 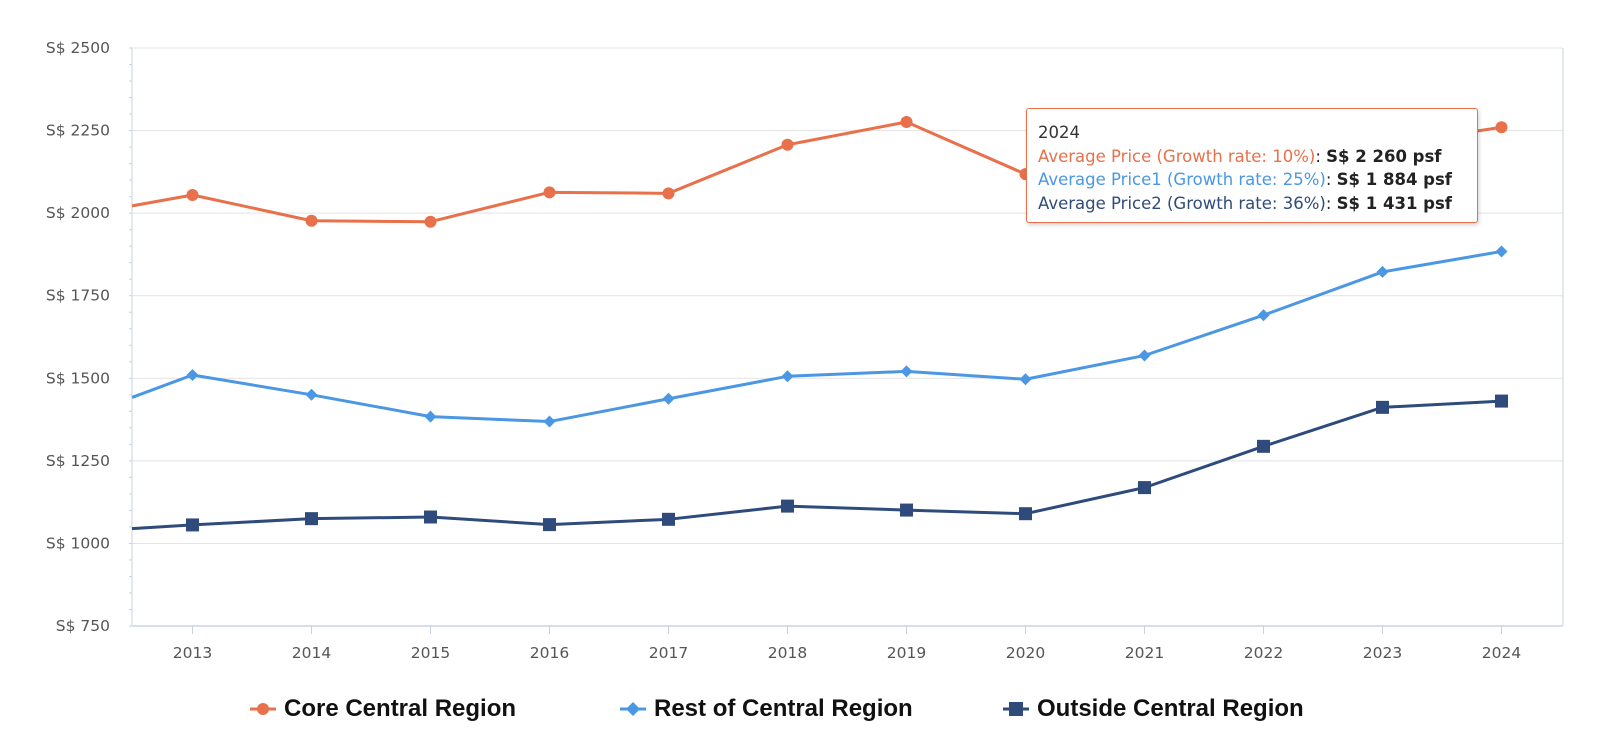 I want to click on y-tick-label: S$ 2000, so click(x=78, y=213).